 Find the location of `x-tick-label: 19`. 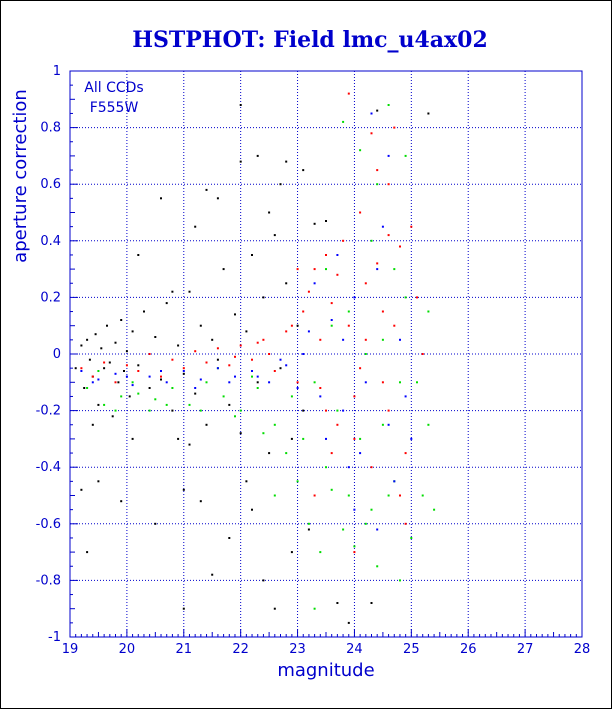

x-tick-label: 19 is located at coordinates (70, 649).